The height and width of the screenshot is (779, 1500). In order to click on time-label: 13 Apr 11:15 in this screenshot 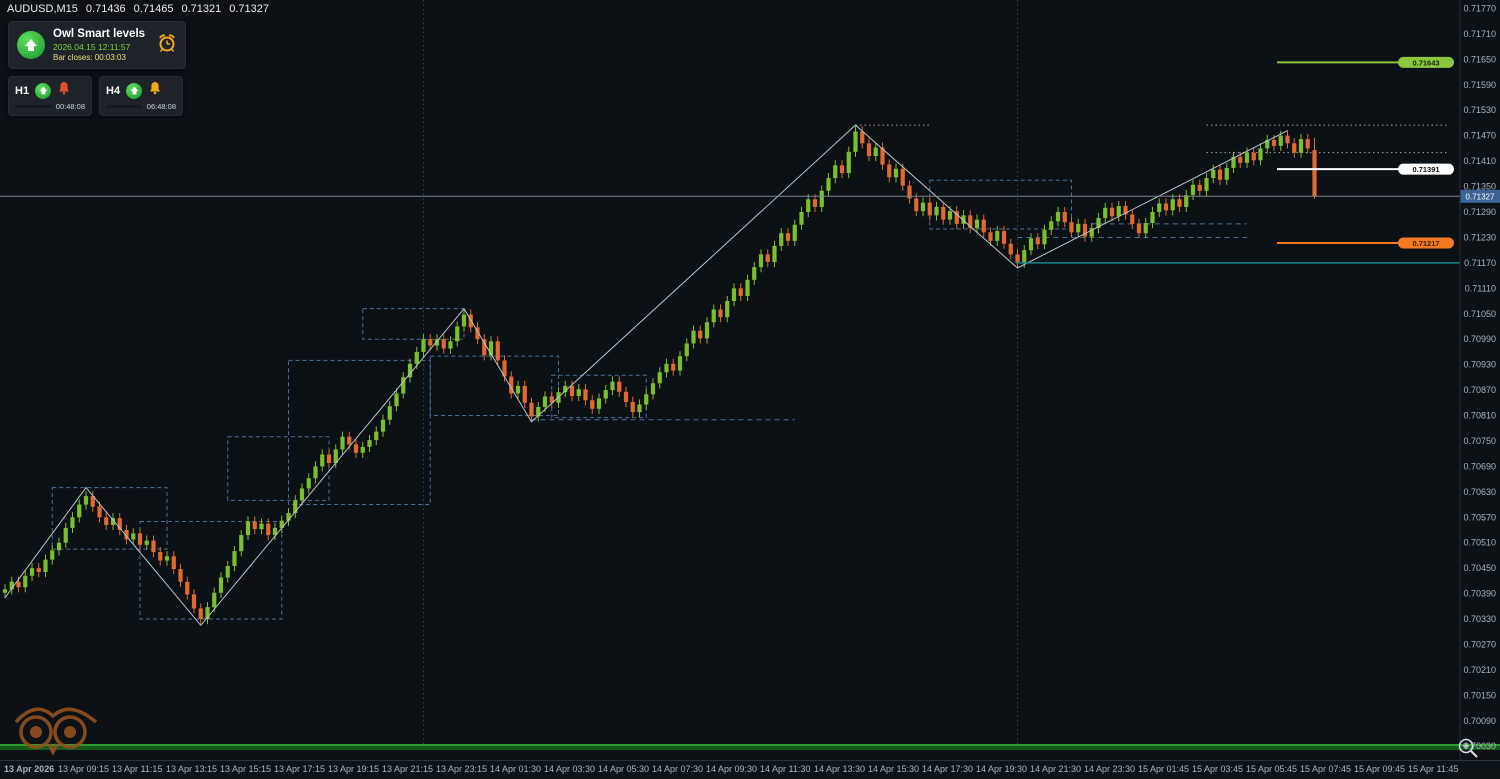, I will do `click(137, 769)`.